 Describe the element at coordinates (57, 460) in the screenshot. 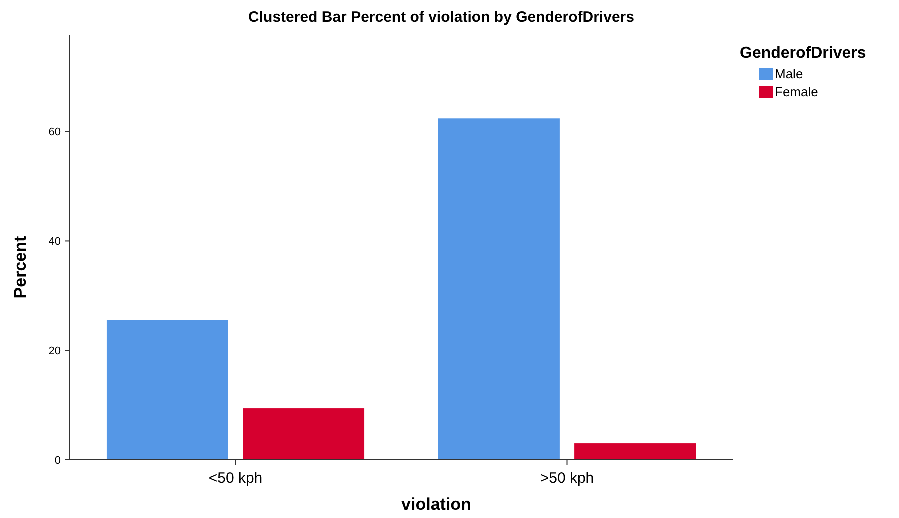

I see `y-tick-label: 0` at that location.